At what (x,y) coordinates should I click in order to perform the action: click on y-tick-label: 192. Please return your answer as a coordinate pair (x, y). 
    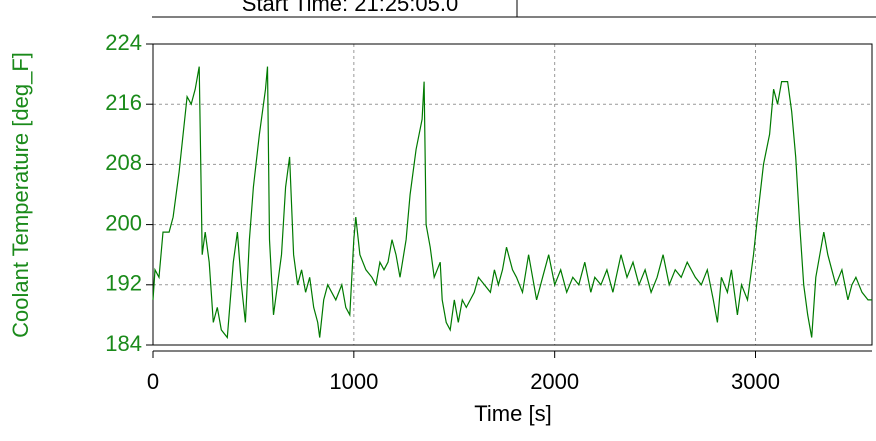
    Looking at the image, I should click on (123, 283).